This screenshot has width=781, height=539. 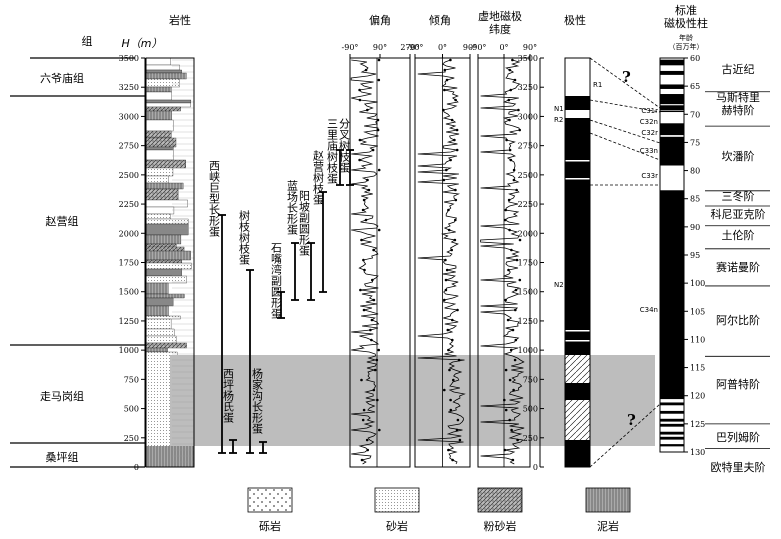 I want to click on stage-label: 阿尔比阶, so click(x=738, y=320).